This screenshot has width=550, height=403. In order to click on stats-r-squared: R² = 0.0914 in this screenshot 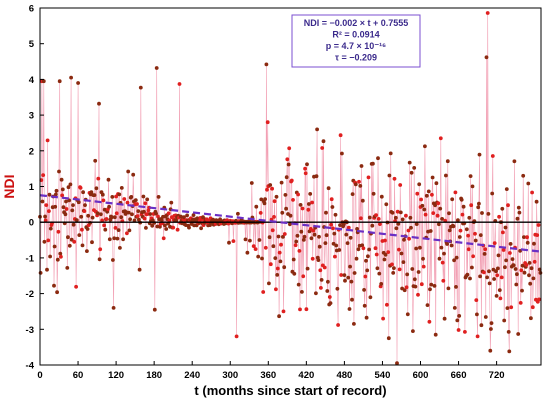, I will do `click(355, 35)`.